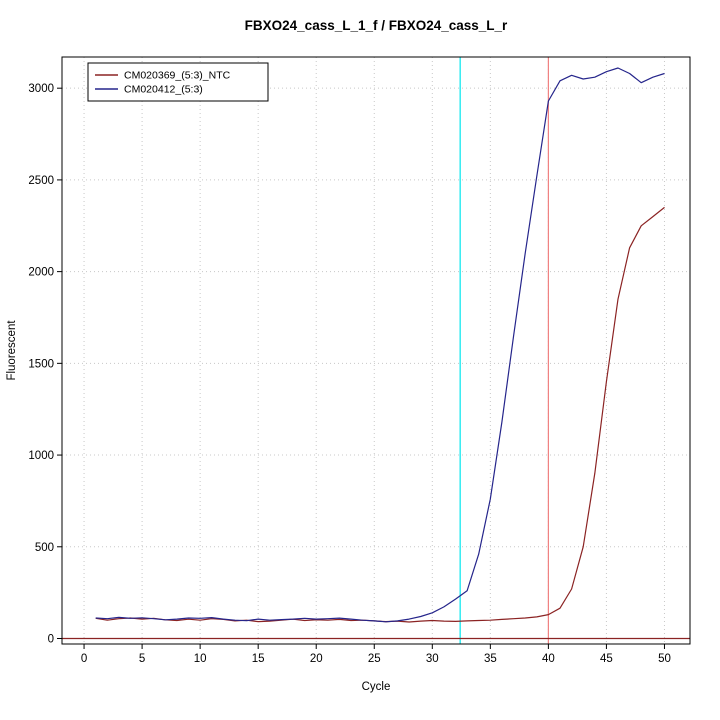  I want to click on x-axis-label: Cycle, so click(376, 687).